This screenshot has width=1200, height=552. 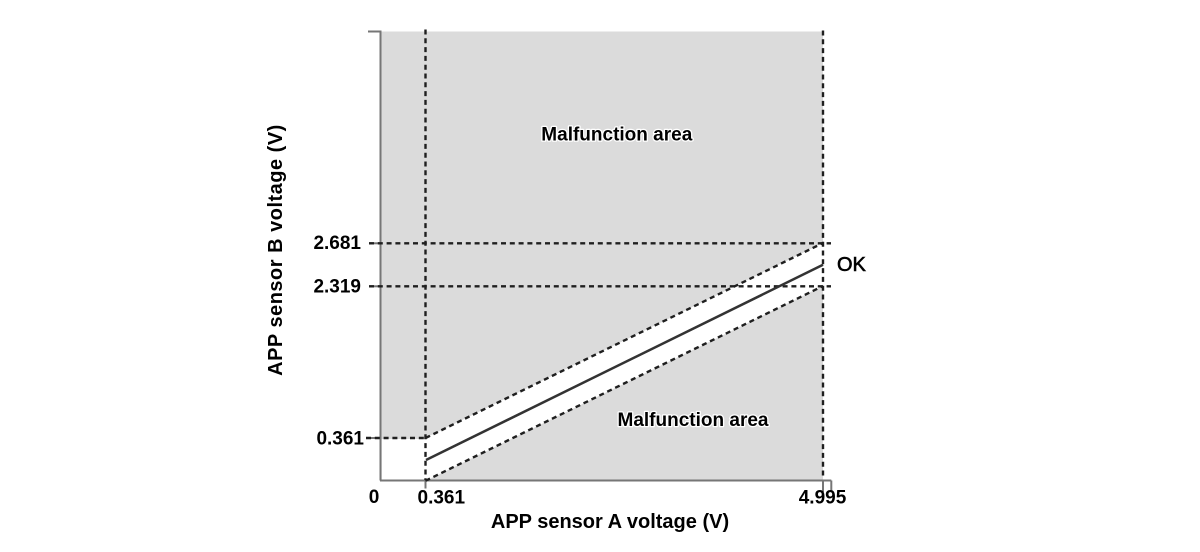 What do you see at coordinates (276, 250) in the screenshot?
I see `svg-text: APP sensor B voltage (V)` at bounding box center [276, 250].